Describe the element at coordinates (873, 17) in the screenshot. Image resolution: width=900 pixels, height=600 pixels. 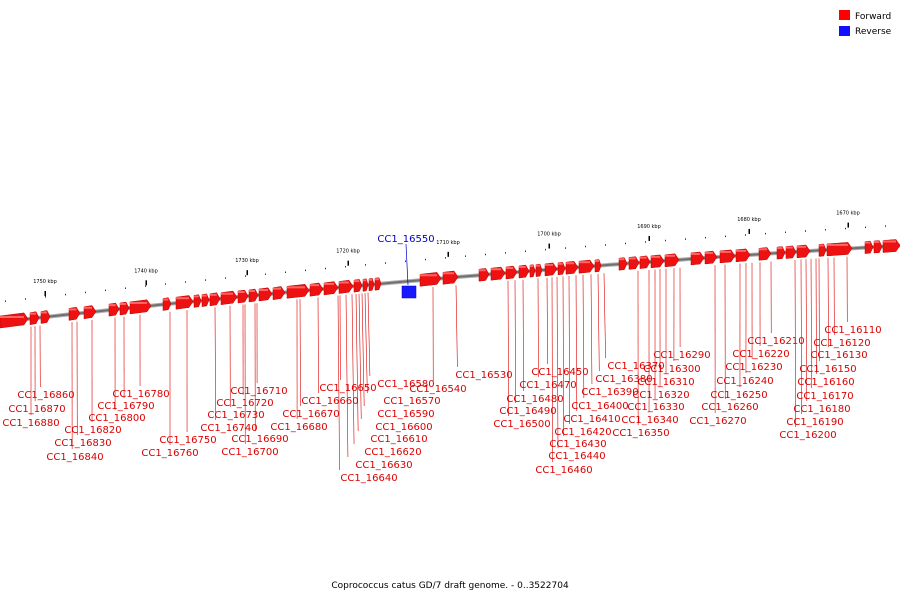
I see `legend-forward-label: Forward` at that location.